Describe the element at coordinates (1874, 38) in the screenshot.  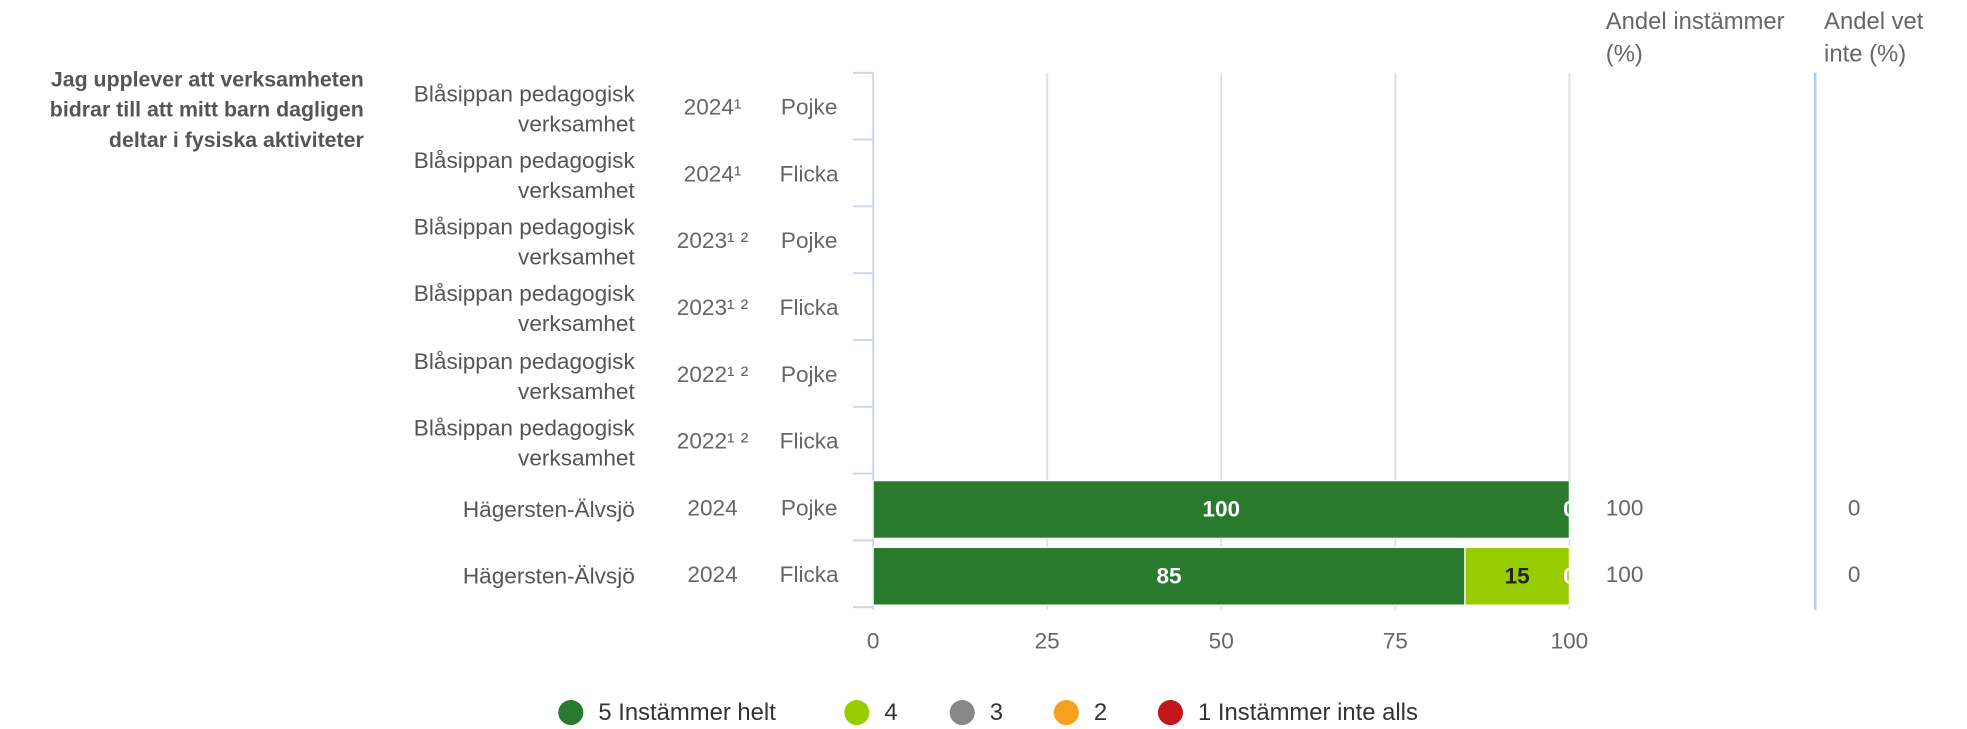
I see `column-header: Andel vet inte (%)` at that location.